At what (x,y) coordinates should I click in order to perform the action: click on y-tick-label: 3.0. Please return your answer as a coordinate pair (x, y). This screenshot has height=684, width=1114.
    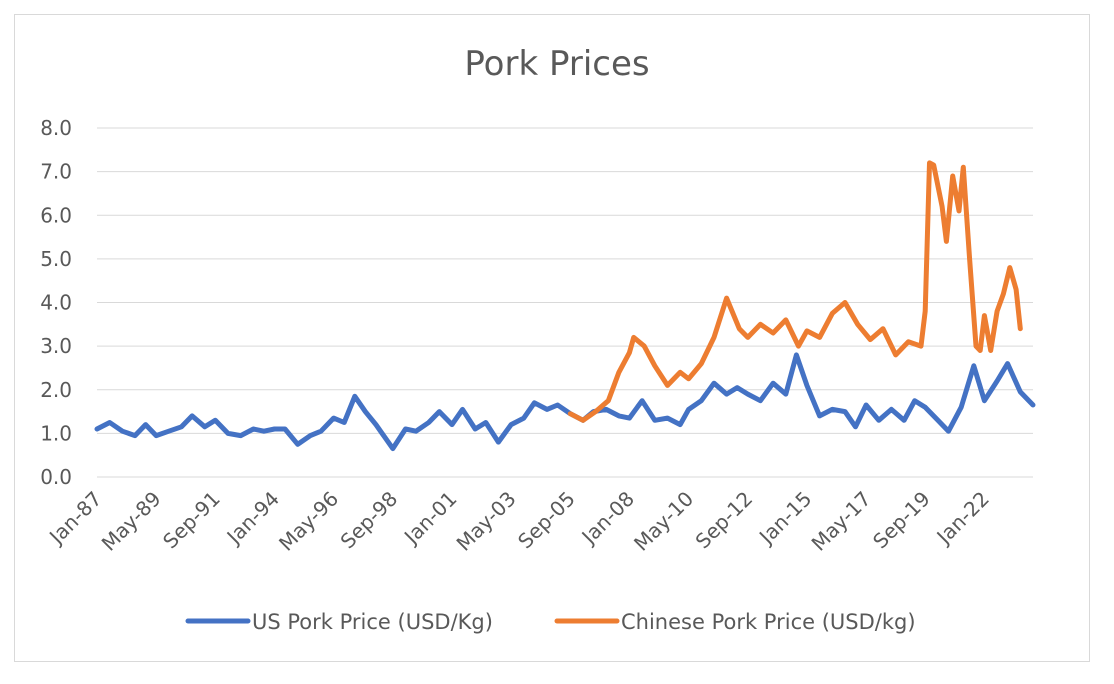
    Looking at the image, I should click on (56, 346).